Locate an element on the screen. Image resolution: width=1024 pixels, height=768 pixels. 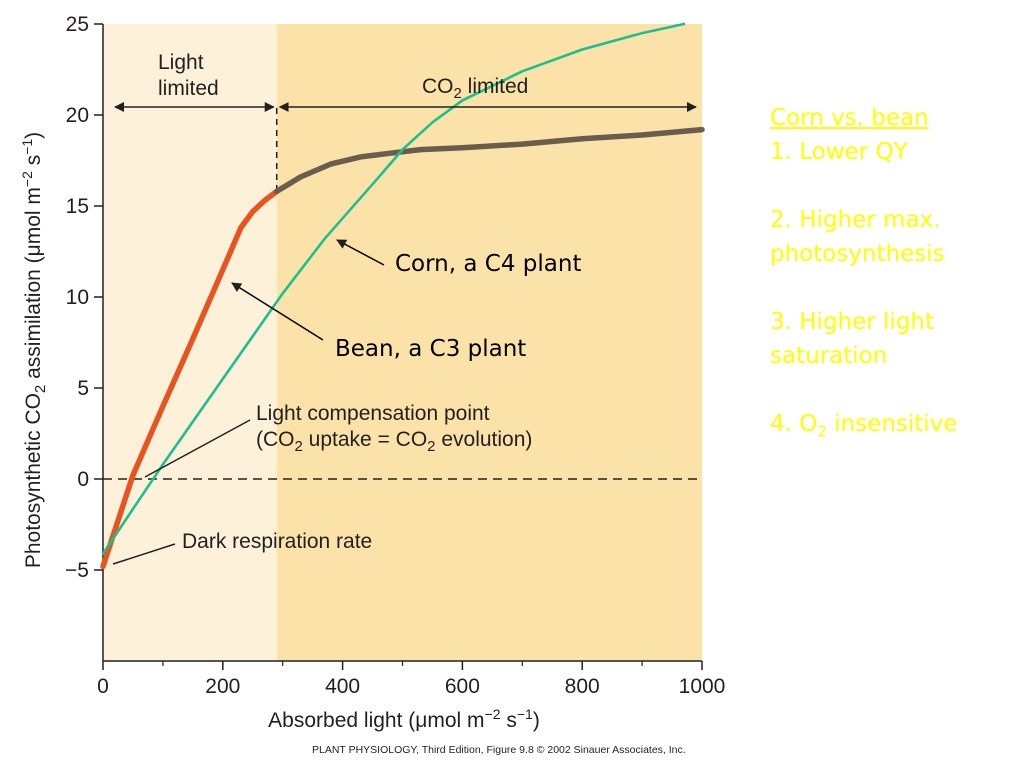
compensation-leader-line is located at coordinates (197, 448).